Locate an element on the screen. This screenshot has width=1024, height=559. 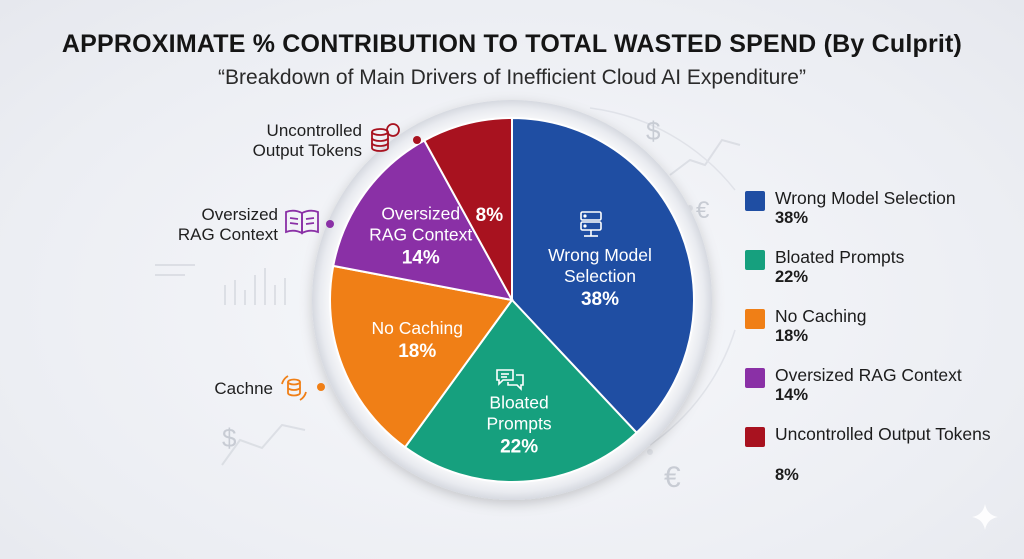
legend-value: 18% is located at coordinates (792, 336).